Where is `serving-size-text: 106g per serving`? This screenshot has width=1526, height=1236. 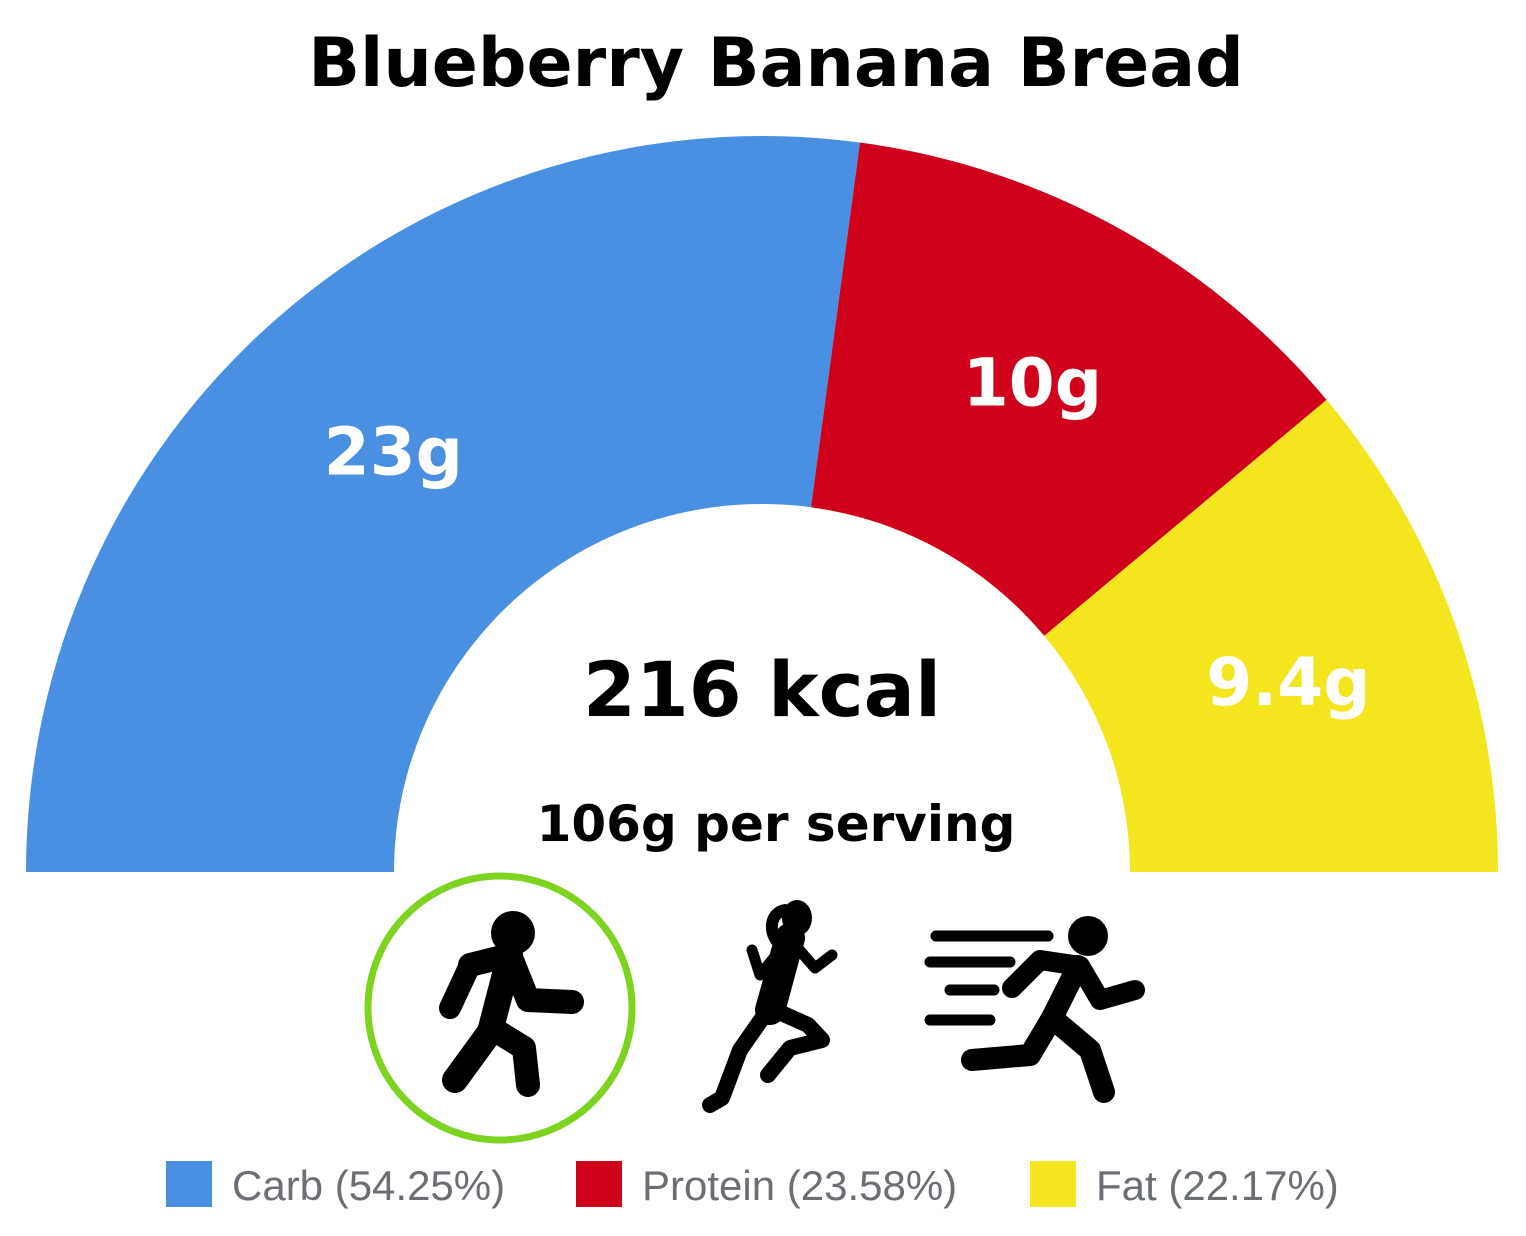
serving-size-text: 106g per serving is located at coordinates (776, 824).